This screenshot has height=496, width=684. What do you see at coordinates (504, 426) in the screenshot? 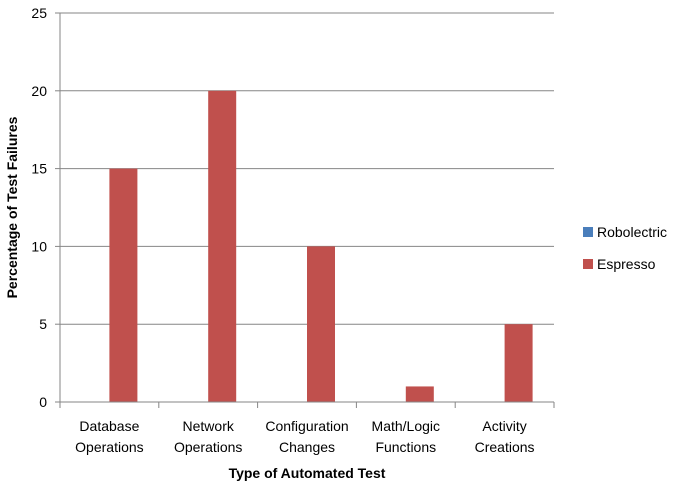
I see `x-tick-label: Activity` at bounding box center [504, 426].